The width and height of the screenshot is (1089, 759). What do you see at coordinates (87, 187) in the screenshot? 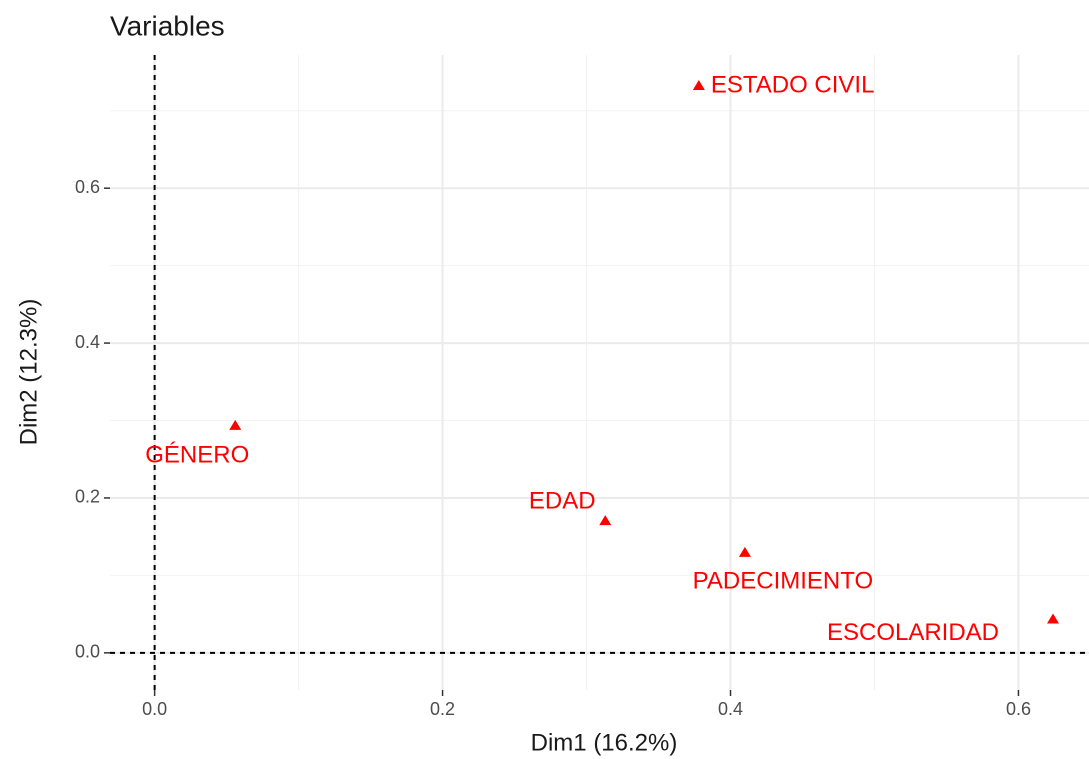
I see `y-tick-label: 0.6` at bounding box center [87, 187].